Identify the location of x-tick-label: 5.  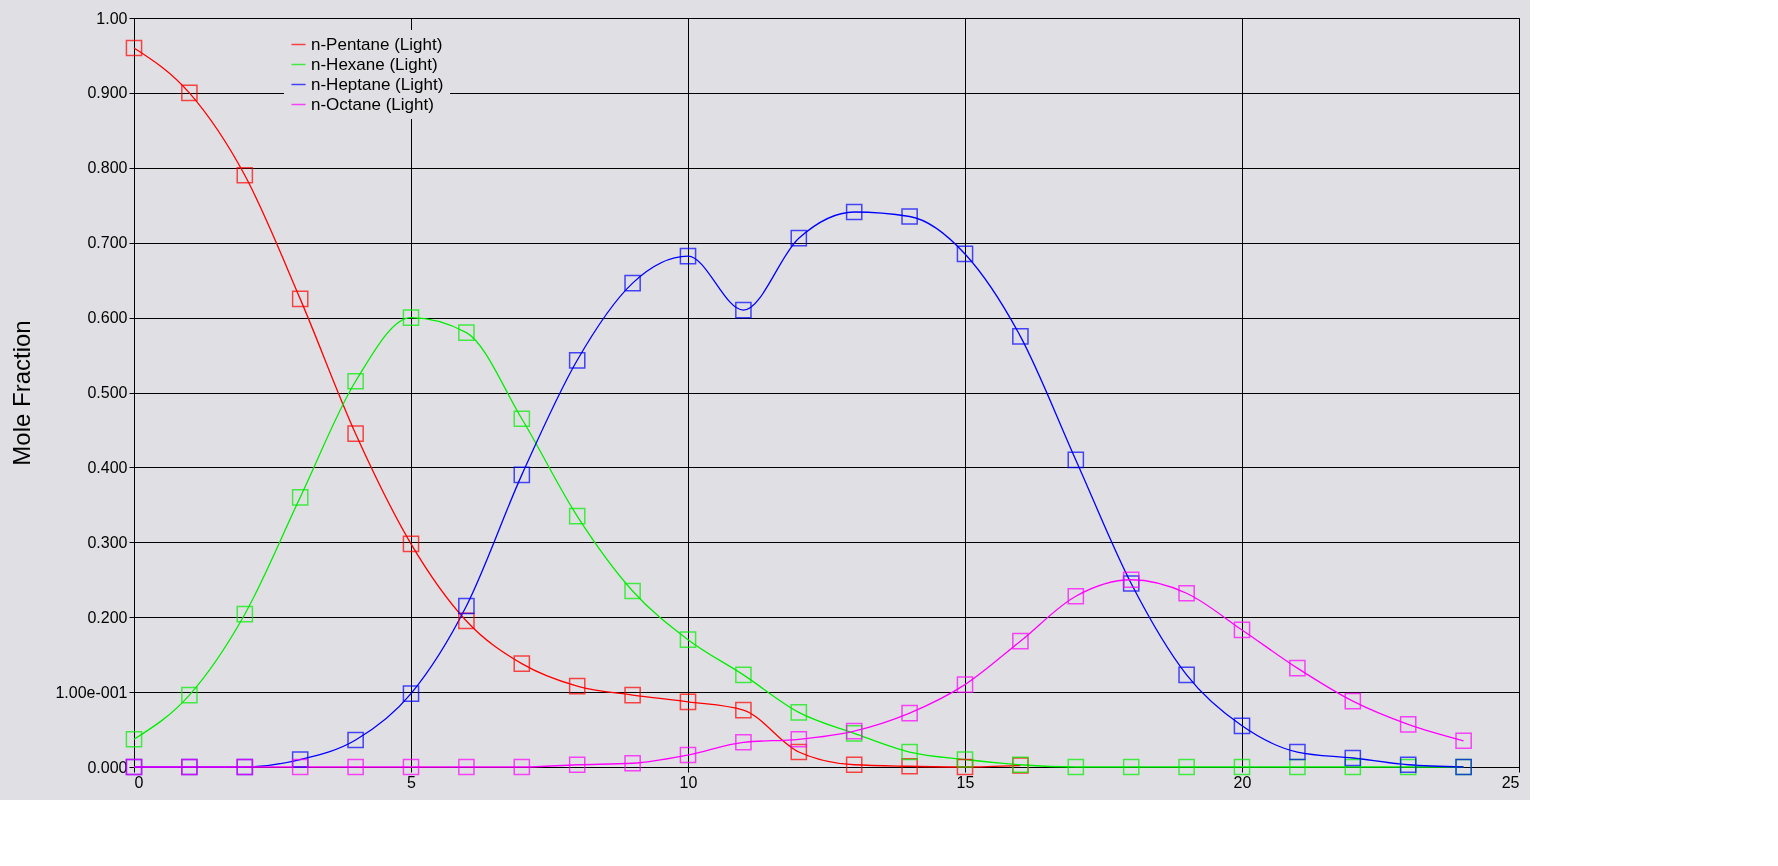
(412, 782).